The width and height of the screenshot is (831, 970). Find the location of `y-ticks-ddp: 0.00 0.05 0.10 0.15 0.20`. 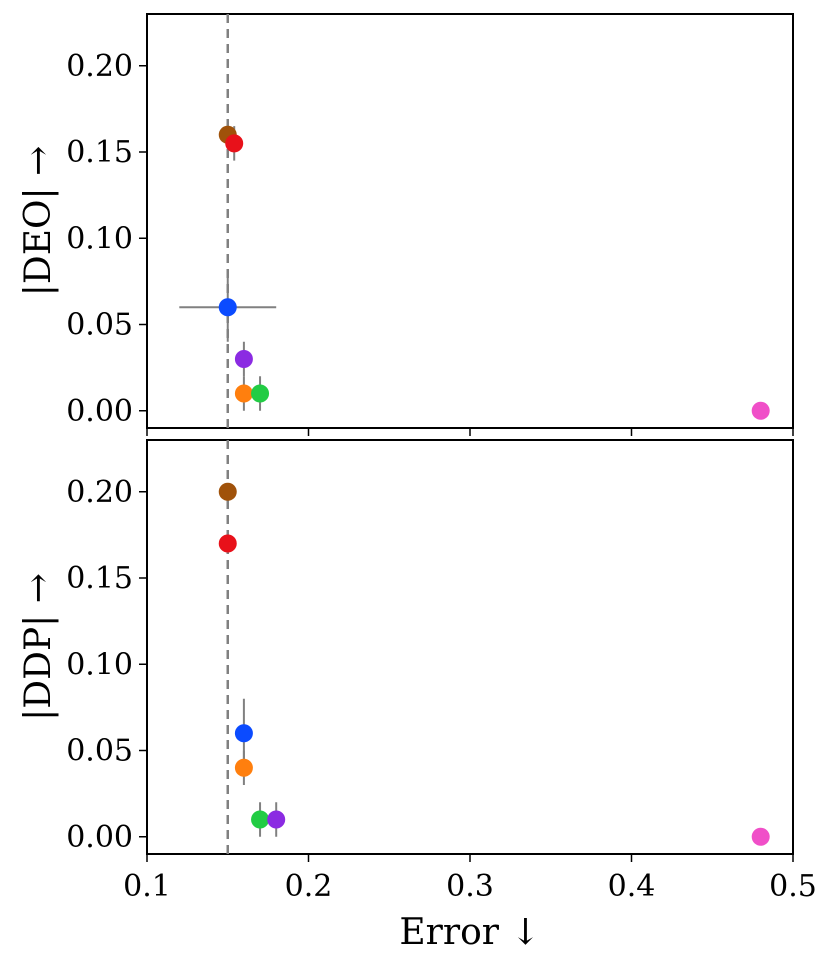

y-ticks-ddp: 0.00 0.05 0.10 0.15 0.20 is located at coordinates (106, 665).